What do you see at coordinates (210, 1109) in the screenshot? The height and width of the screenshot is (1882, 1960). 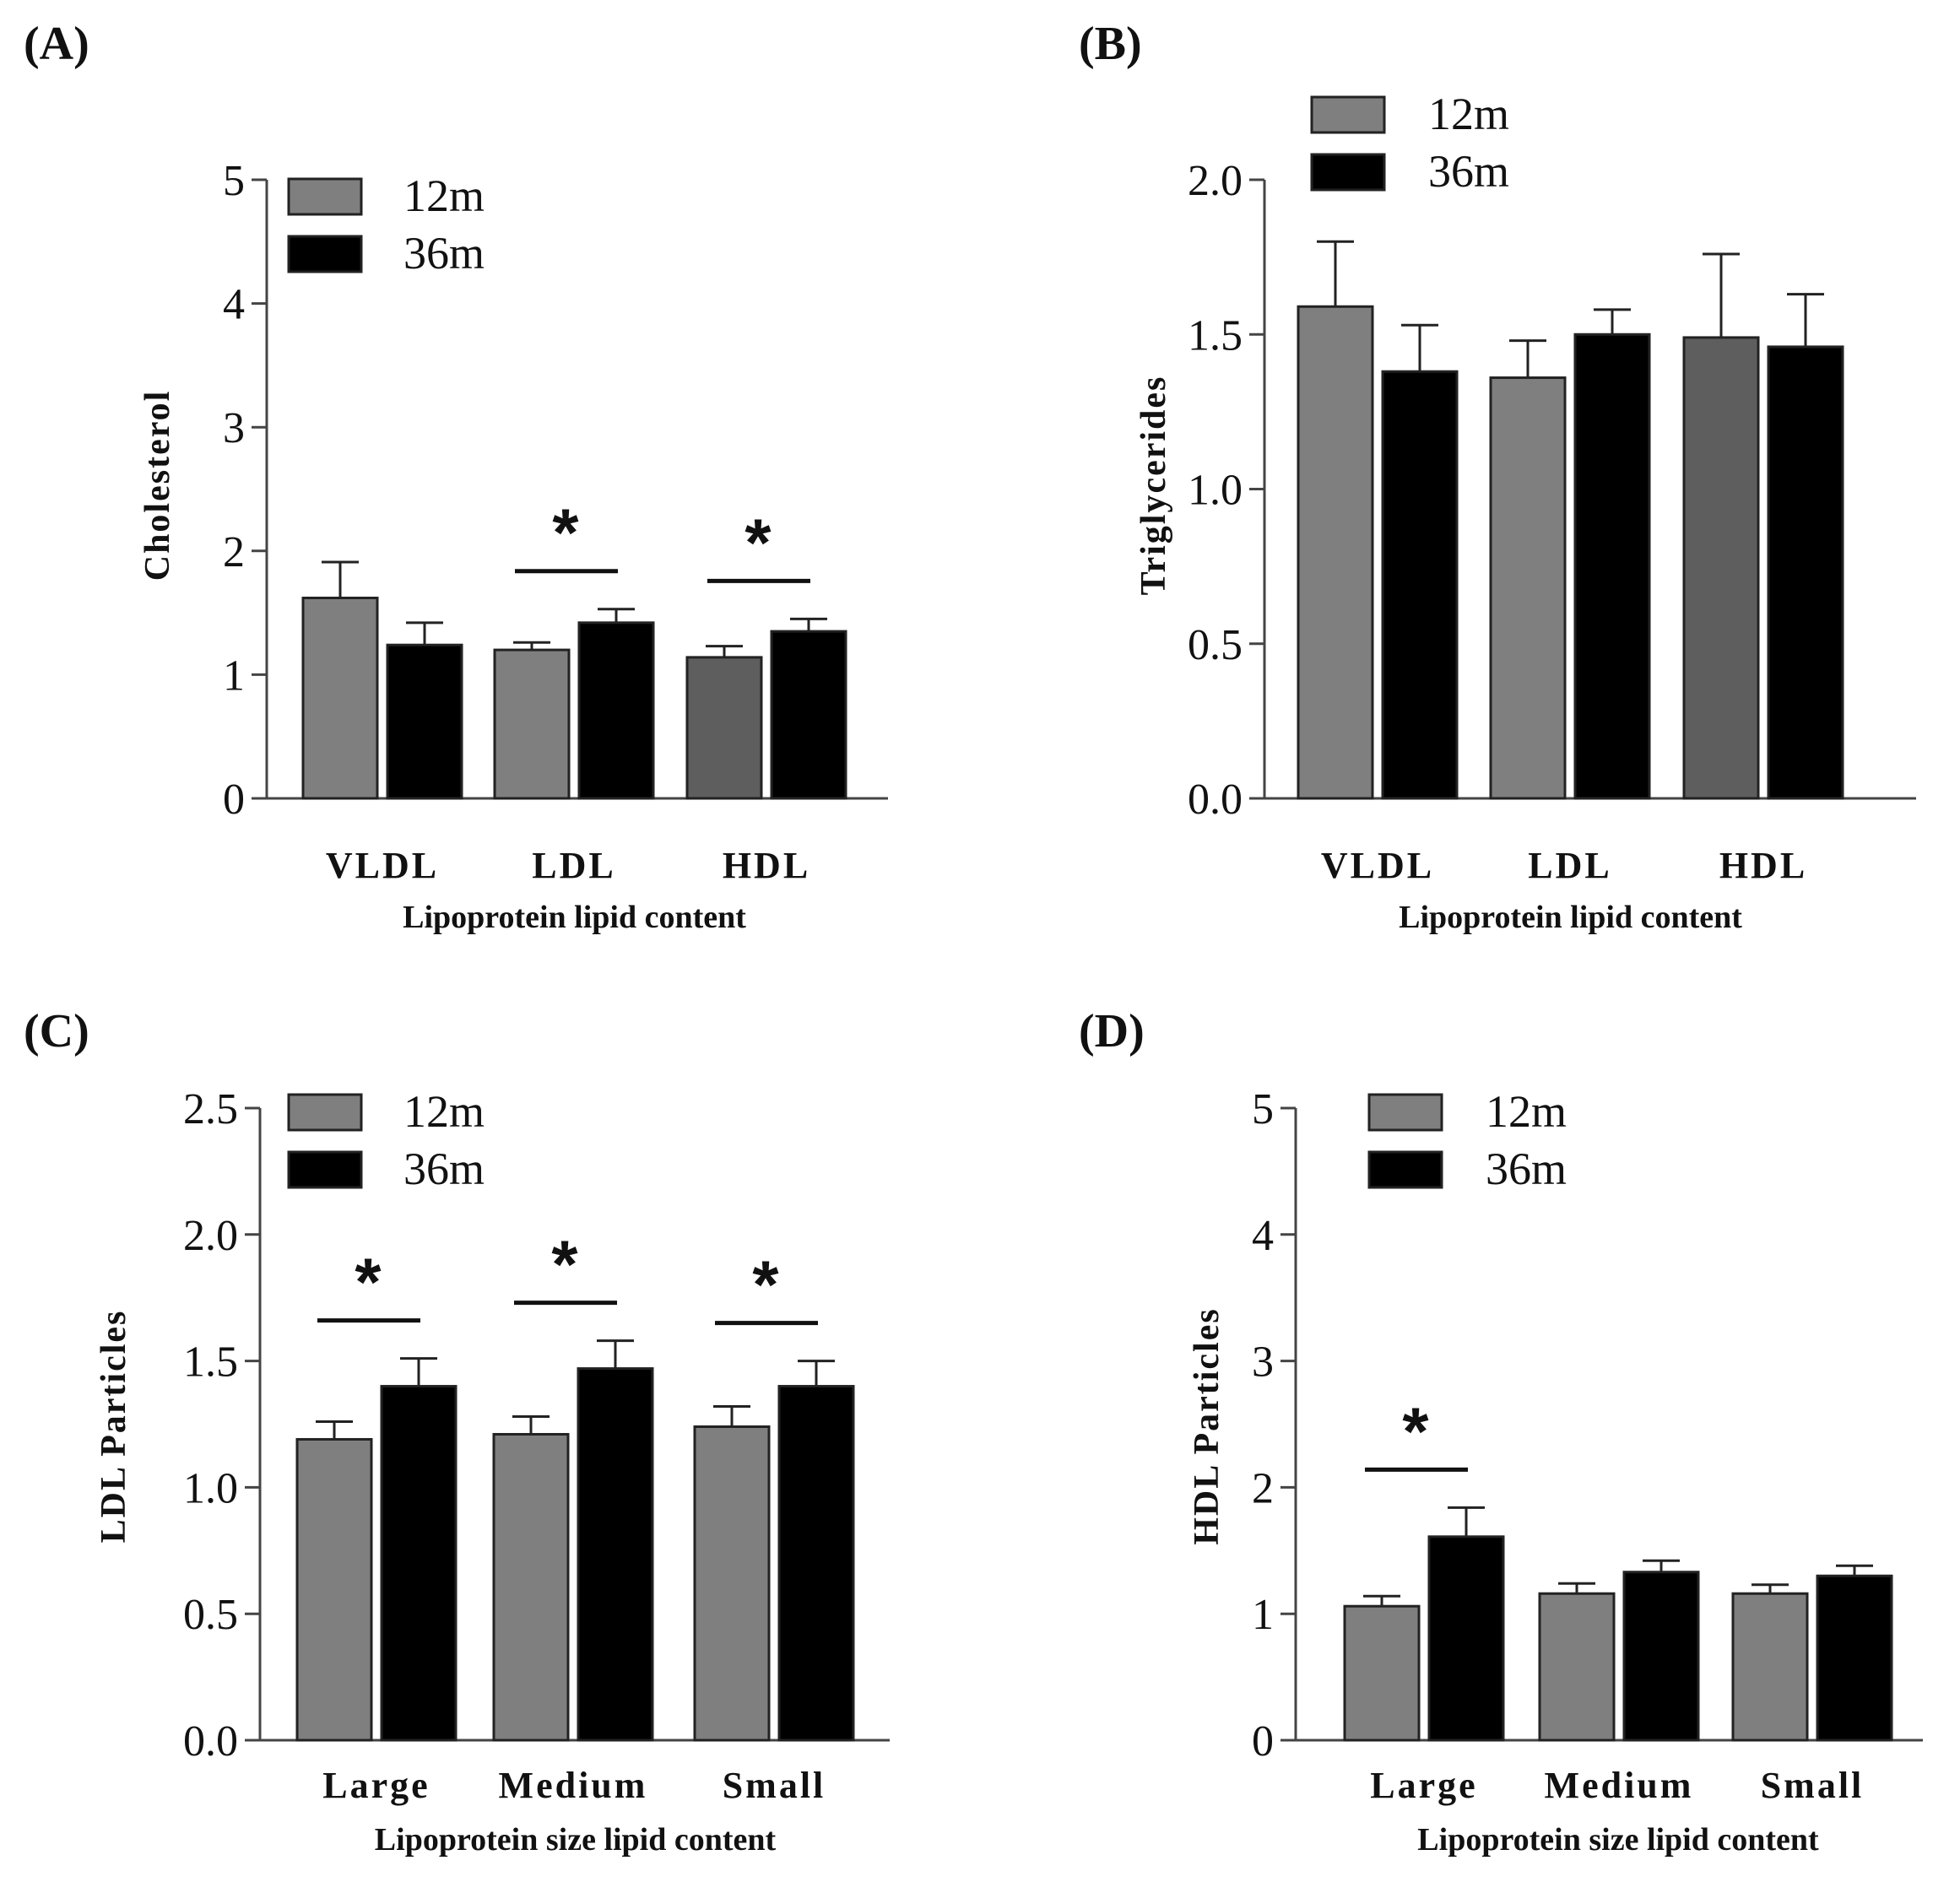 I see `y-tick-label: 2.5` at bounding box center [210, 1109].